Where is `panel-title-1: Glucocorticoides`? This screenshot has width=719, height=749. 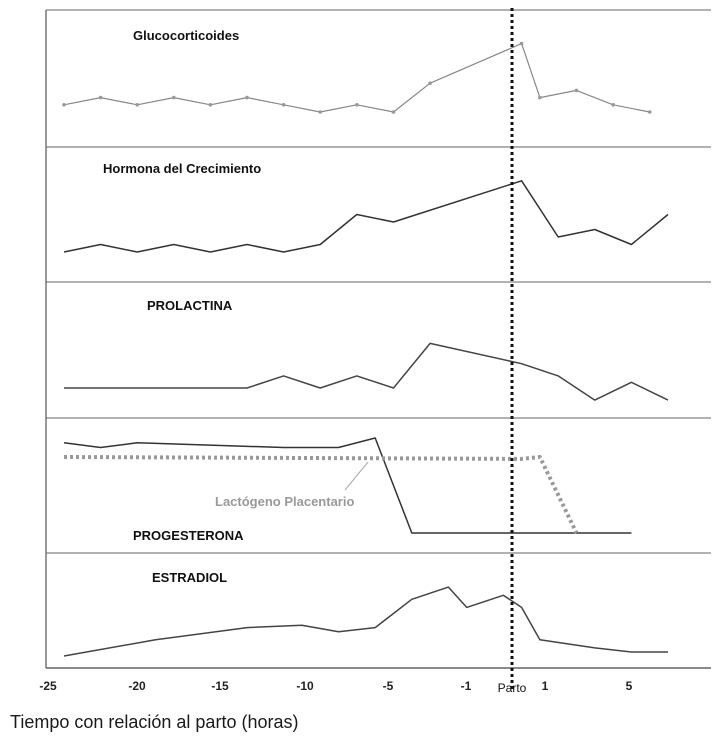
panel-title-1: Glucocorticoides is located at coordinates (186, 35).